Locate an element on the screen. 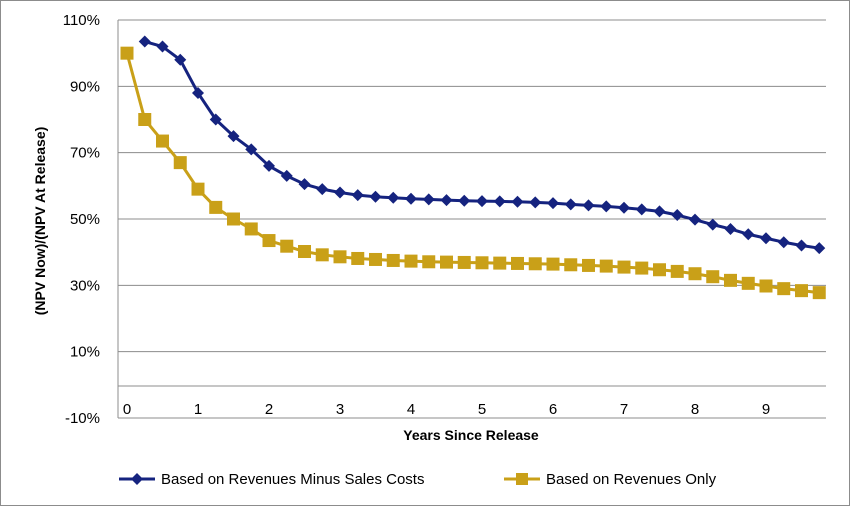 The image size is (850, 506). y-tick-label: 90% is located at coordinates (85, 86).